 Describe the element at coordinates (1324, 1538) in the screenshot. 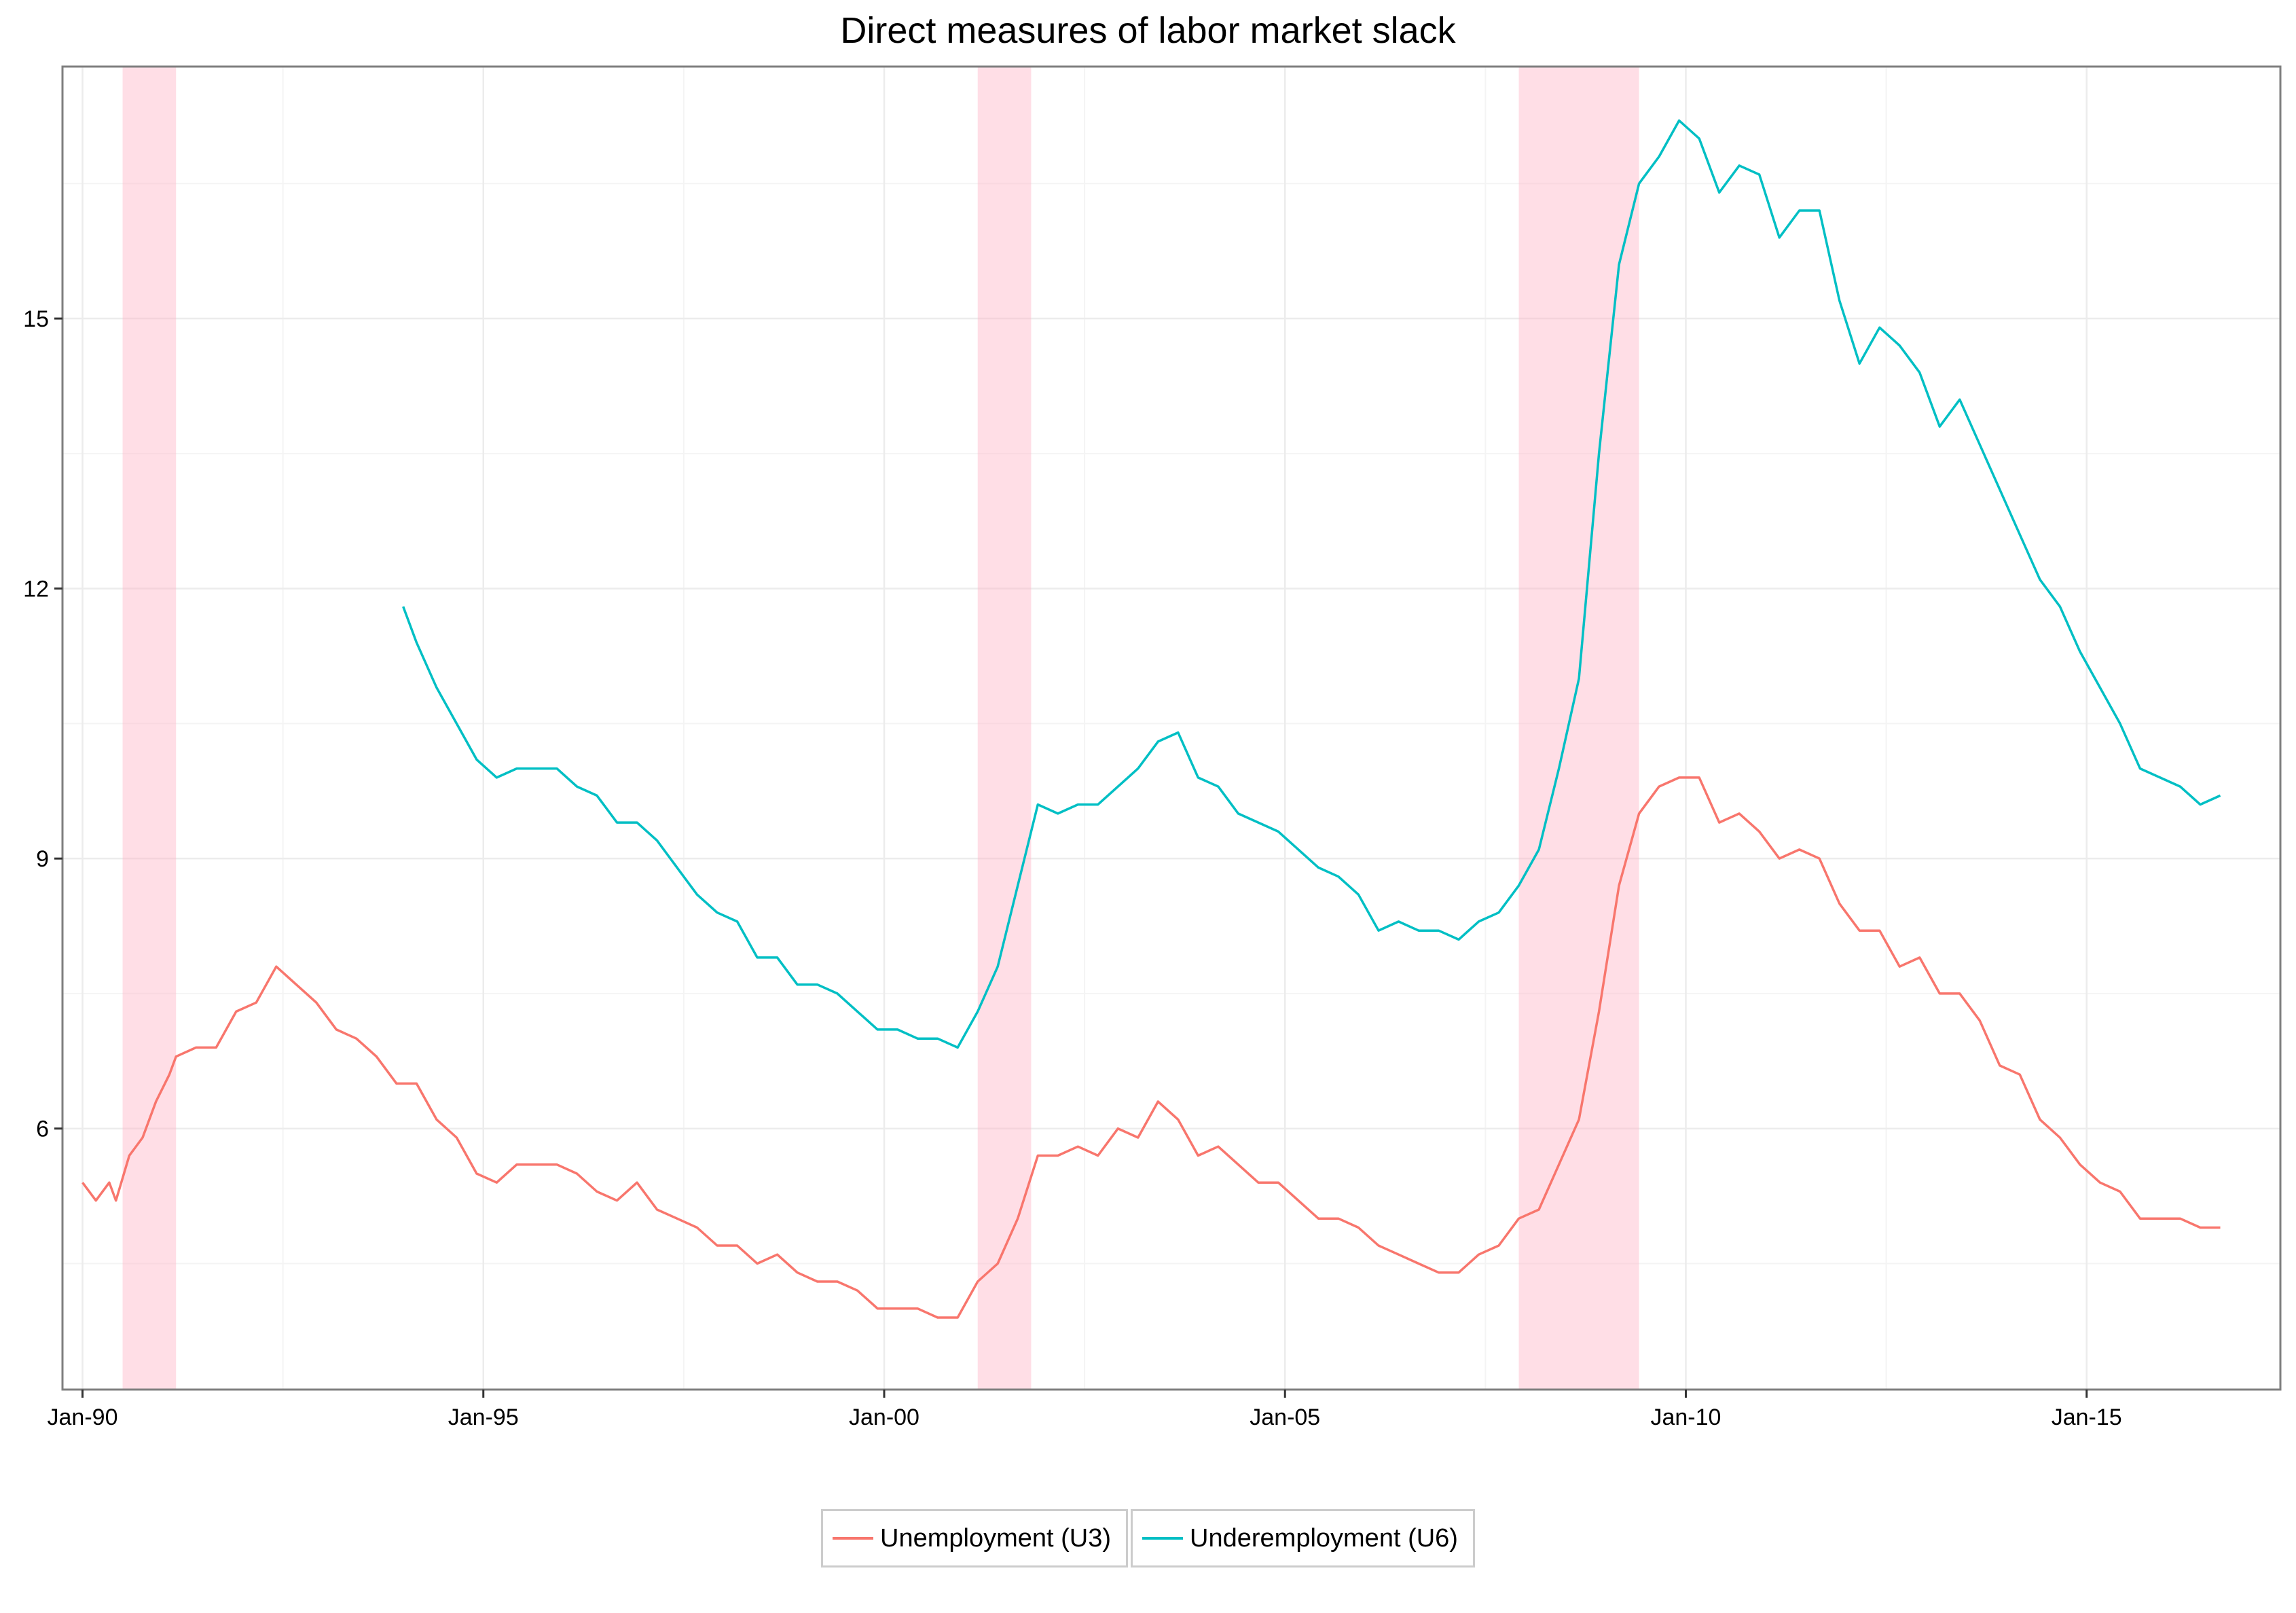

I see `legend-label: Underemployment (U6)` at that location.